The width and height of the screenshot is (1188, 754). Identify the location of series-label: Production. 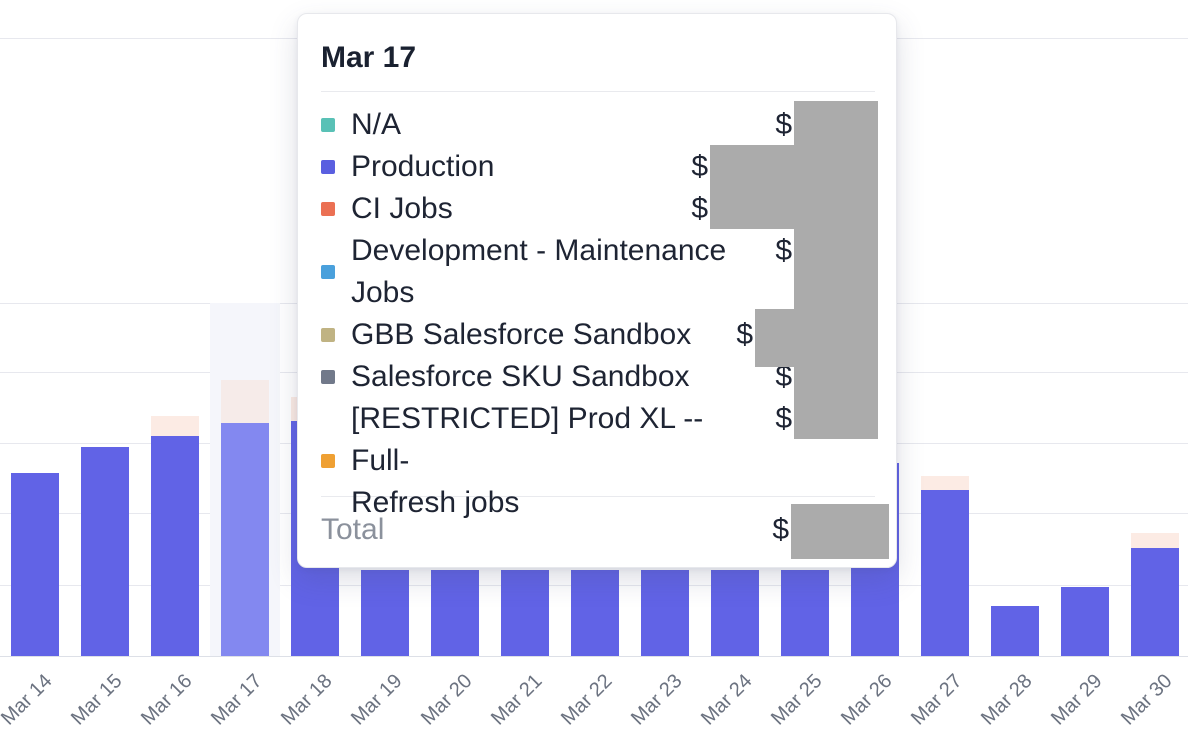
(423, 166).